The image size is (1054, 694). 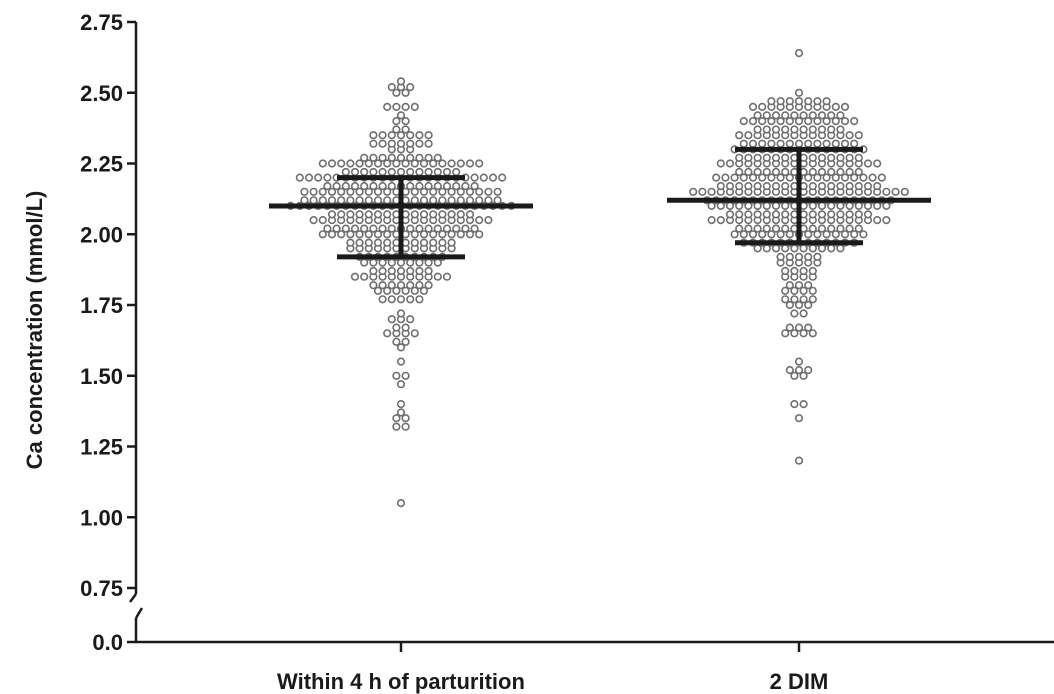 I want to click on y-tick-label: 0.0, so click(x=107, y=642).